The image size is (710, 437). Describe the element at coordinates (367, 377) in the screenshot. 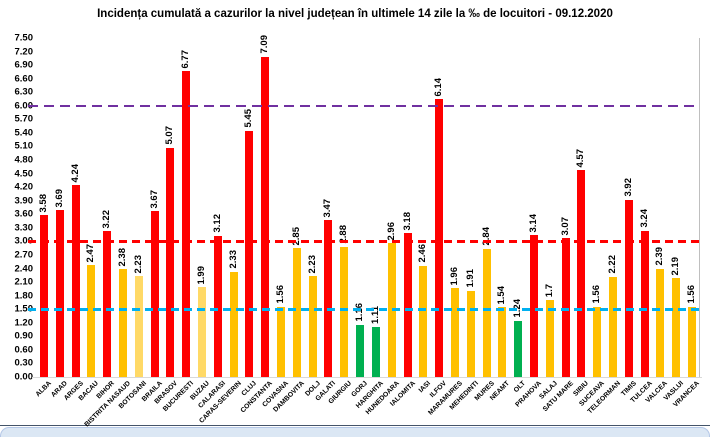

I see `x-axis-line` at that location.